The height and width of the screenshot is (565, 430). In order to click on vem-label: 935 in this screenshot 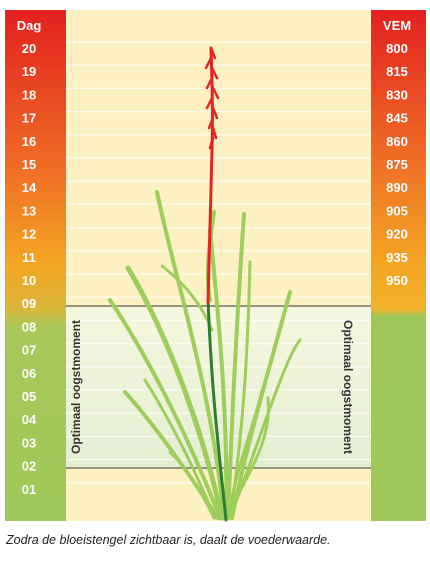, I will do `click(397, 257)`.